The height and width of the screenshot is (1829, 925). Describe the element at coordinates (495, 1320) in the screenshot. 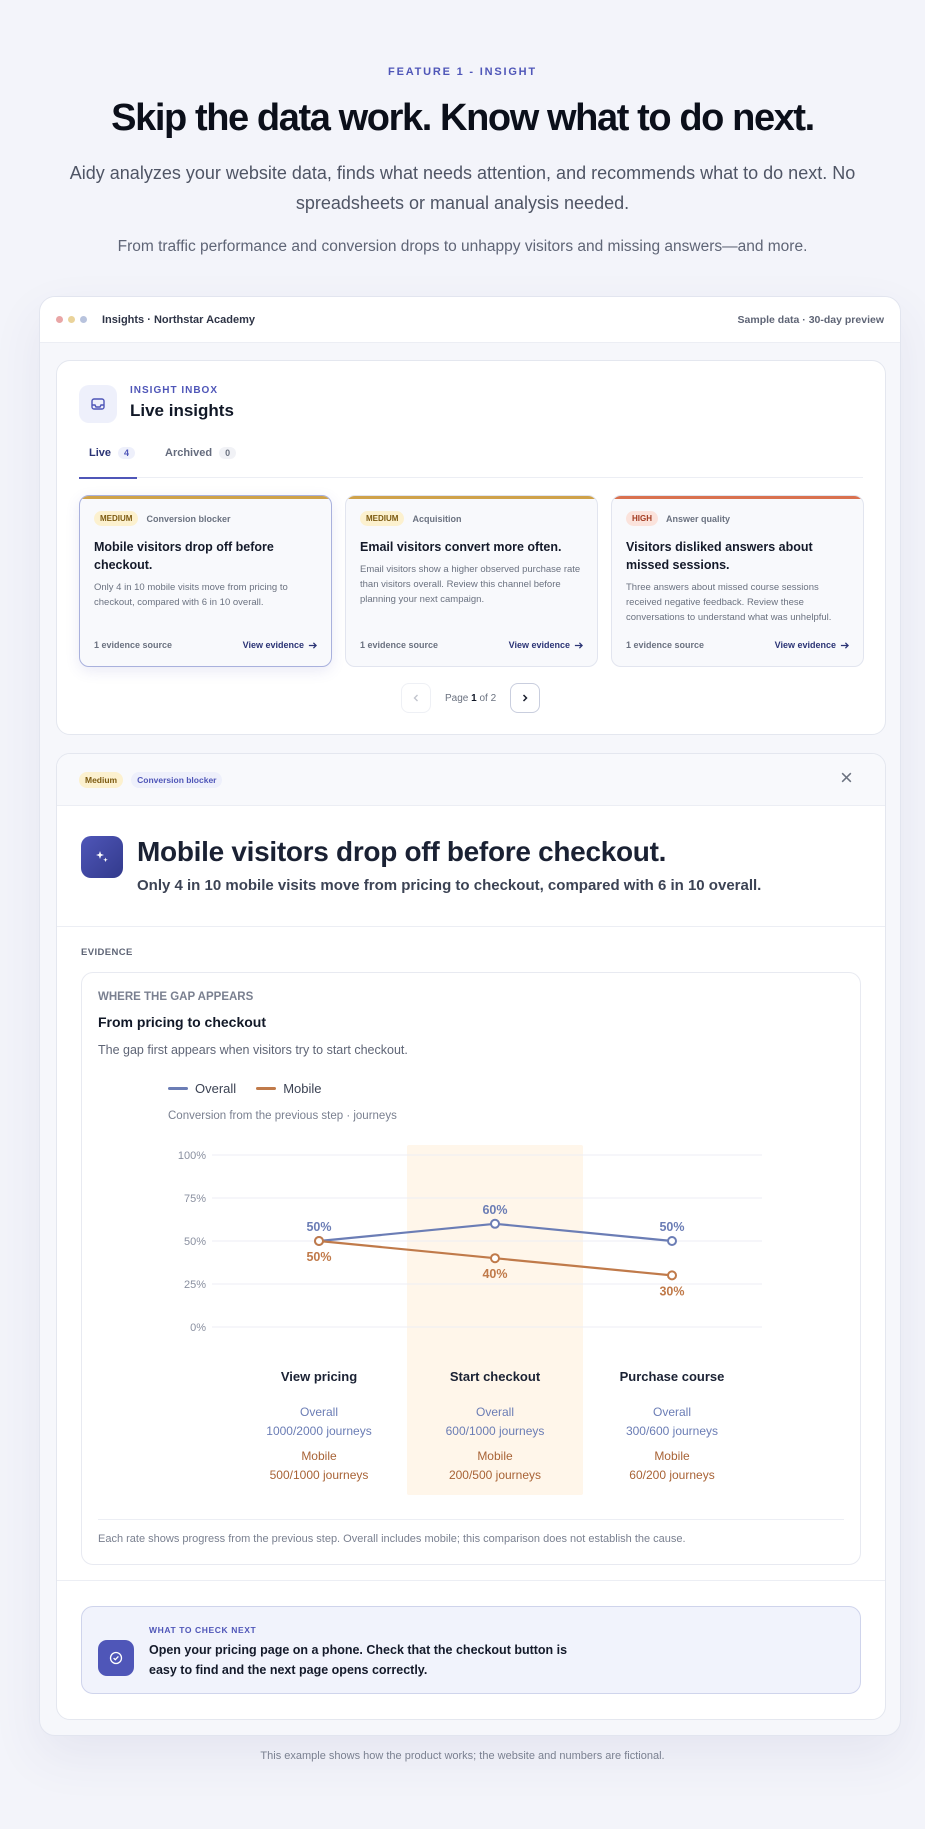

I see `highlight-band` at that location.